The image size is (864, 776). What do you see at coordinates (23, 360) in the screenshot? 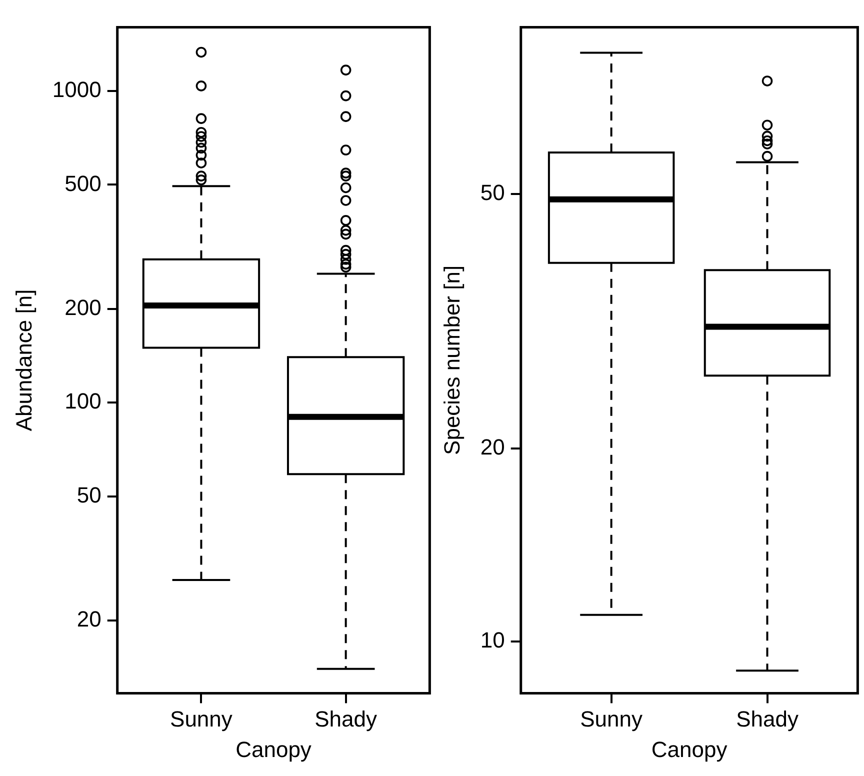
I see `y-axis-title: Abundance [n]` at bounding box center [23, 360].